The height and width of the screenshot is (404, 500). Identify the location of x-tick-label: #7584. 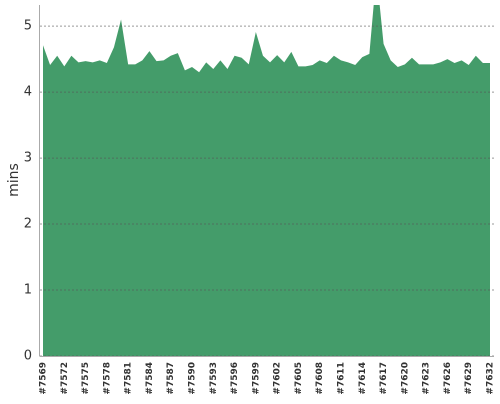
(150, 378).